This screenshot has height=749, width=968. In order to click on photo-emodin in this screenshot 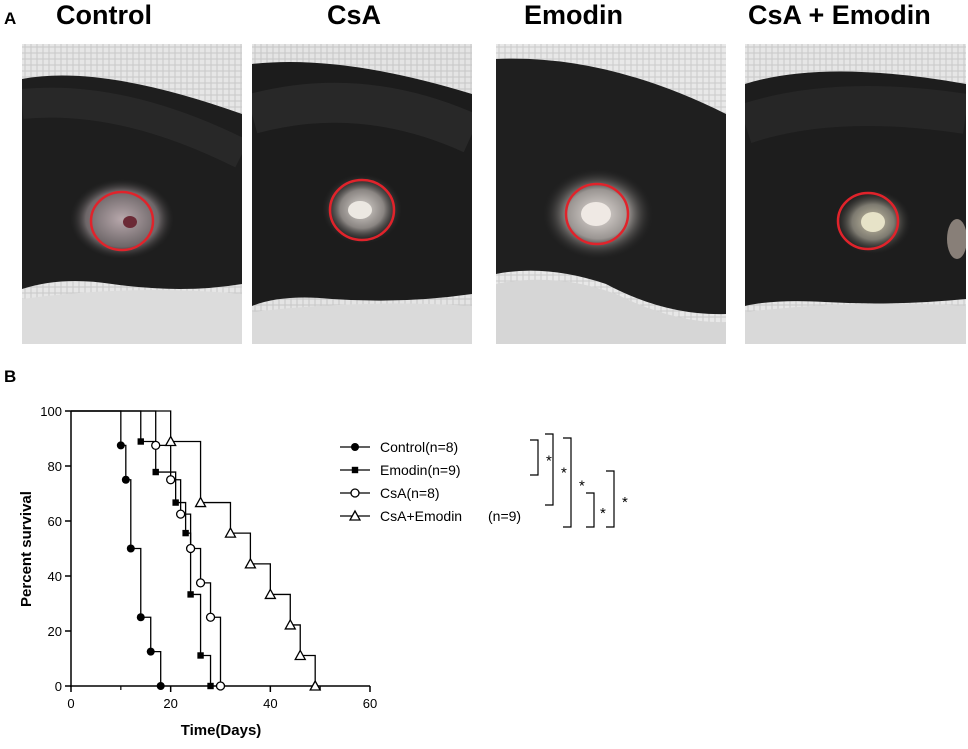, I will do `click(611, 194)`.